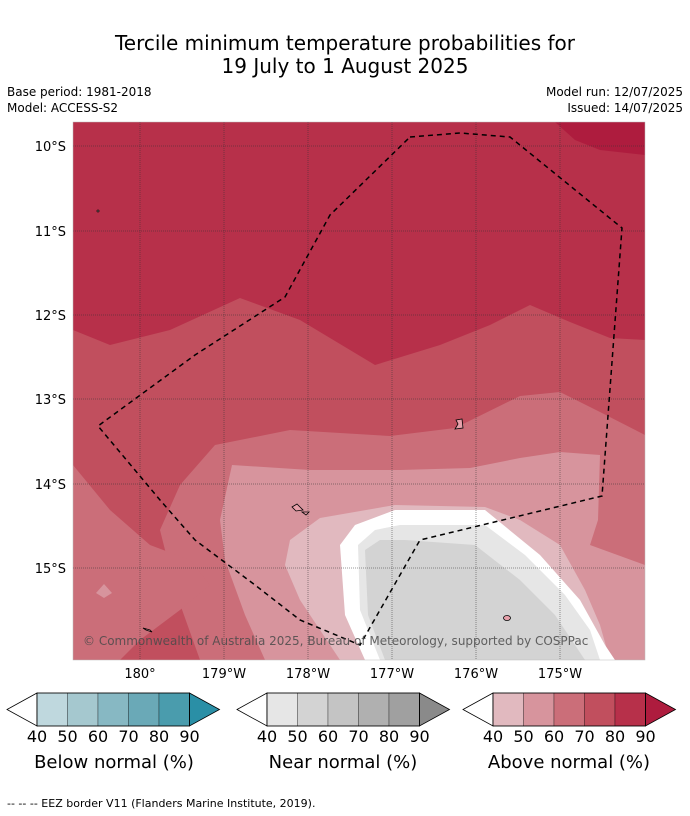 The image size is (690, 816). What do you see at coordinates (128, 736) in the screenshot?
I see `below-colorbar-tick-label: 70` at bounding box center [128, 736].